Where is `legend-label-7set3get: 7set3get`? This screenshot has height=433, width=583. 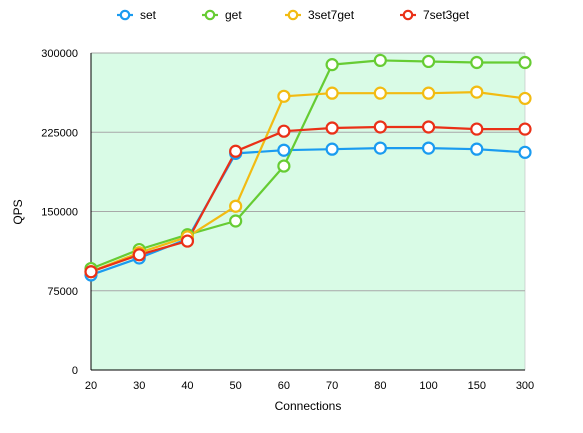
legend-label-7set3get: 7set3get is located at coordinates (446, 15).